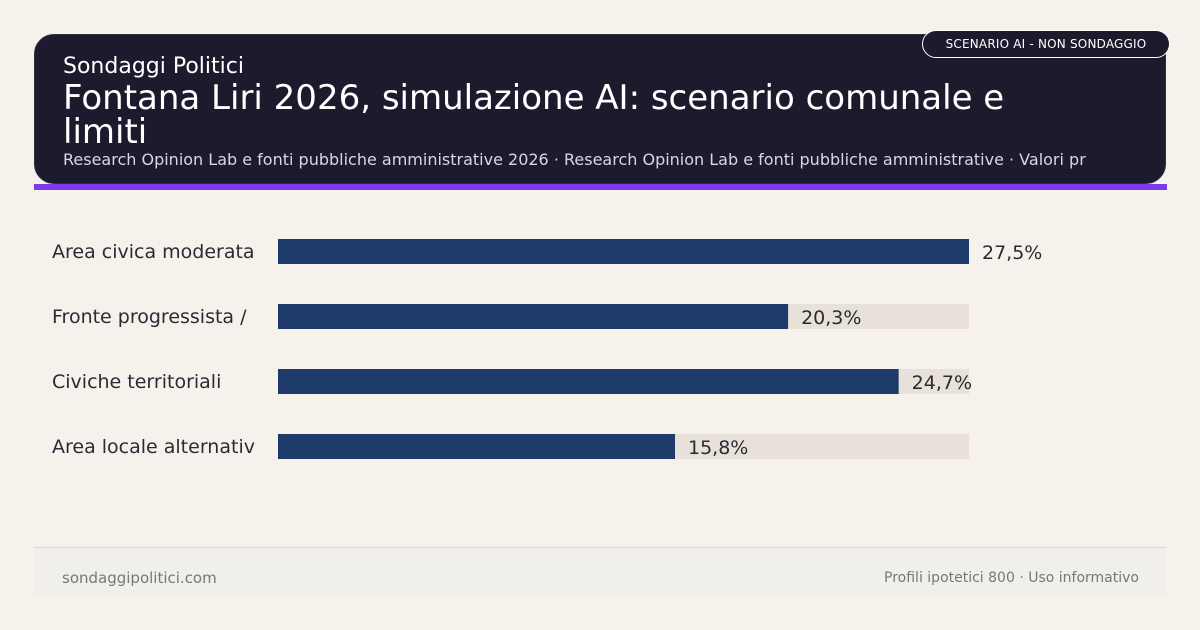 Image resolution: width=1200 pixels, height=630 pixels. I want to click on bar-row: Area civica moderata 27,5%, so click(547, 251).